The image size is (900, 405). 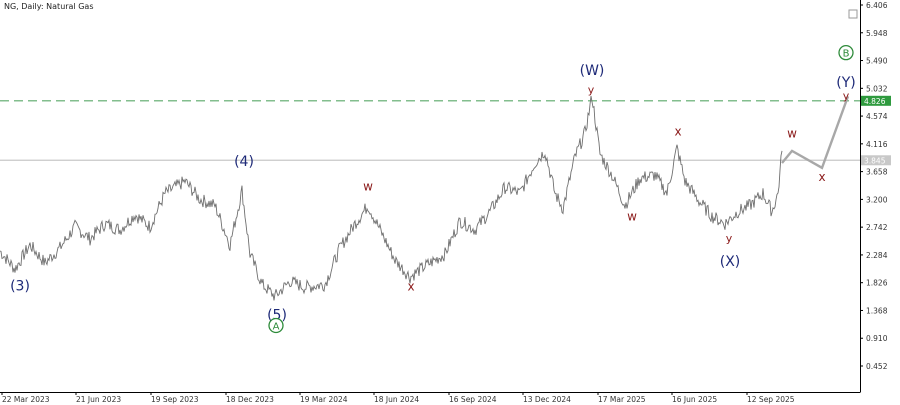 What do you see at coordinates (877, 172) in the screenshot?
I see `y-tick-label-6: 3.658` at bounding box center [877, 172].